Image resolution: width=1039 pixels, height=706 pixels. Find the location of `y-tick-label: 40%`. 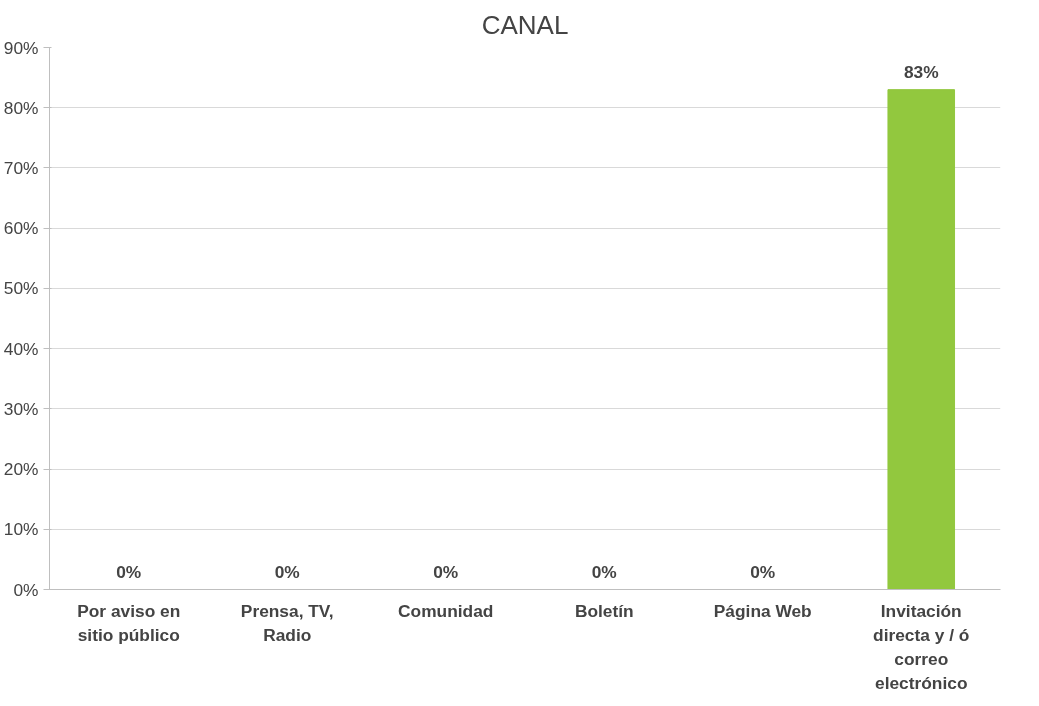

y-tick-label: 40% is located at coordinates (21, 348).